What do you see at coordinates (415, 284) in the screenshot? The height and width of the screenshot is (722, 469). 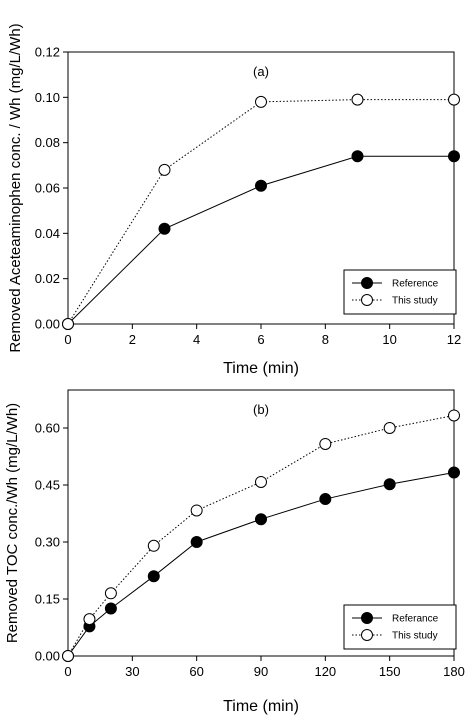 I see `legend-label: Reference` at bounding box center [415, 284].